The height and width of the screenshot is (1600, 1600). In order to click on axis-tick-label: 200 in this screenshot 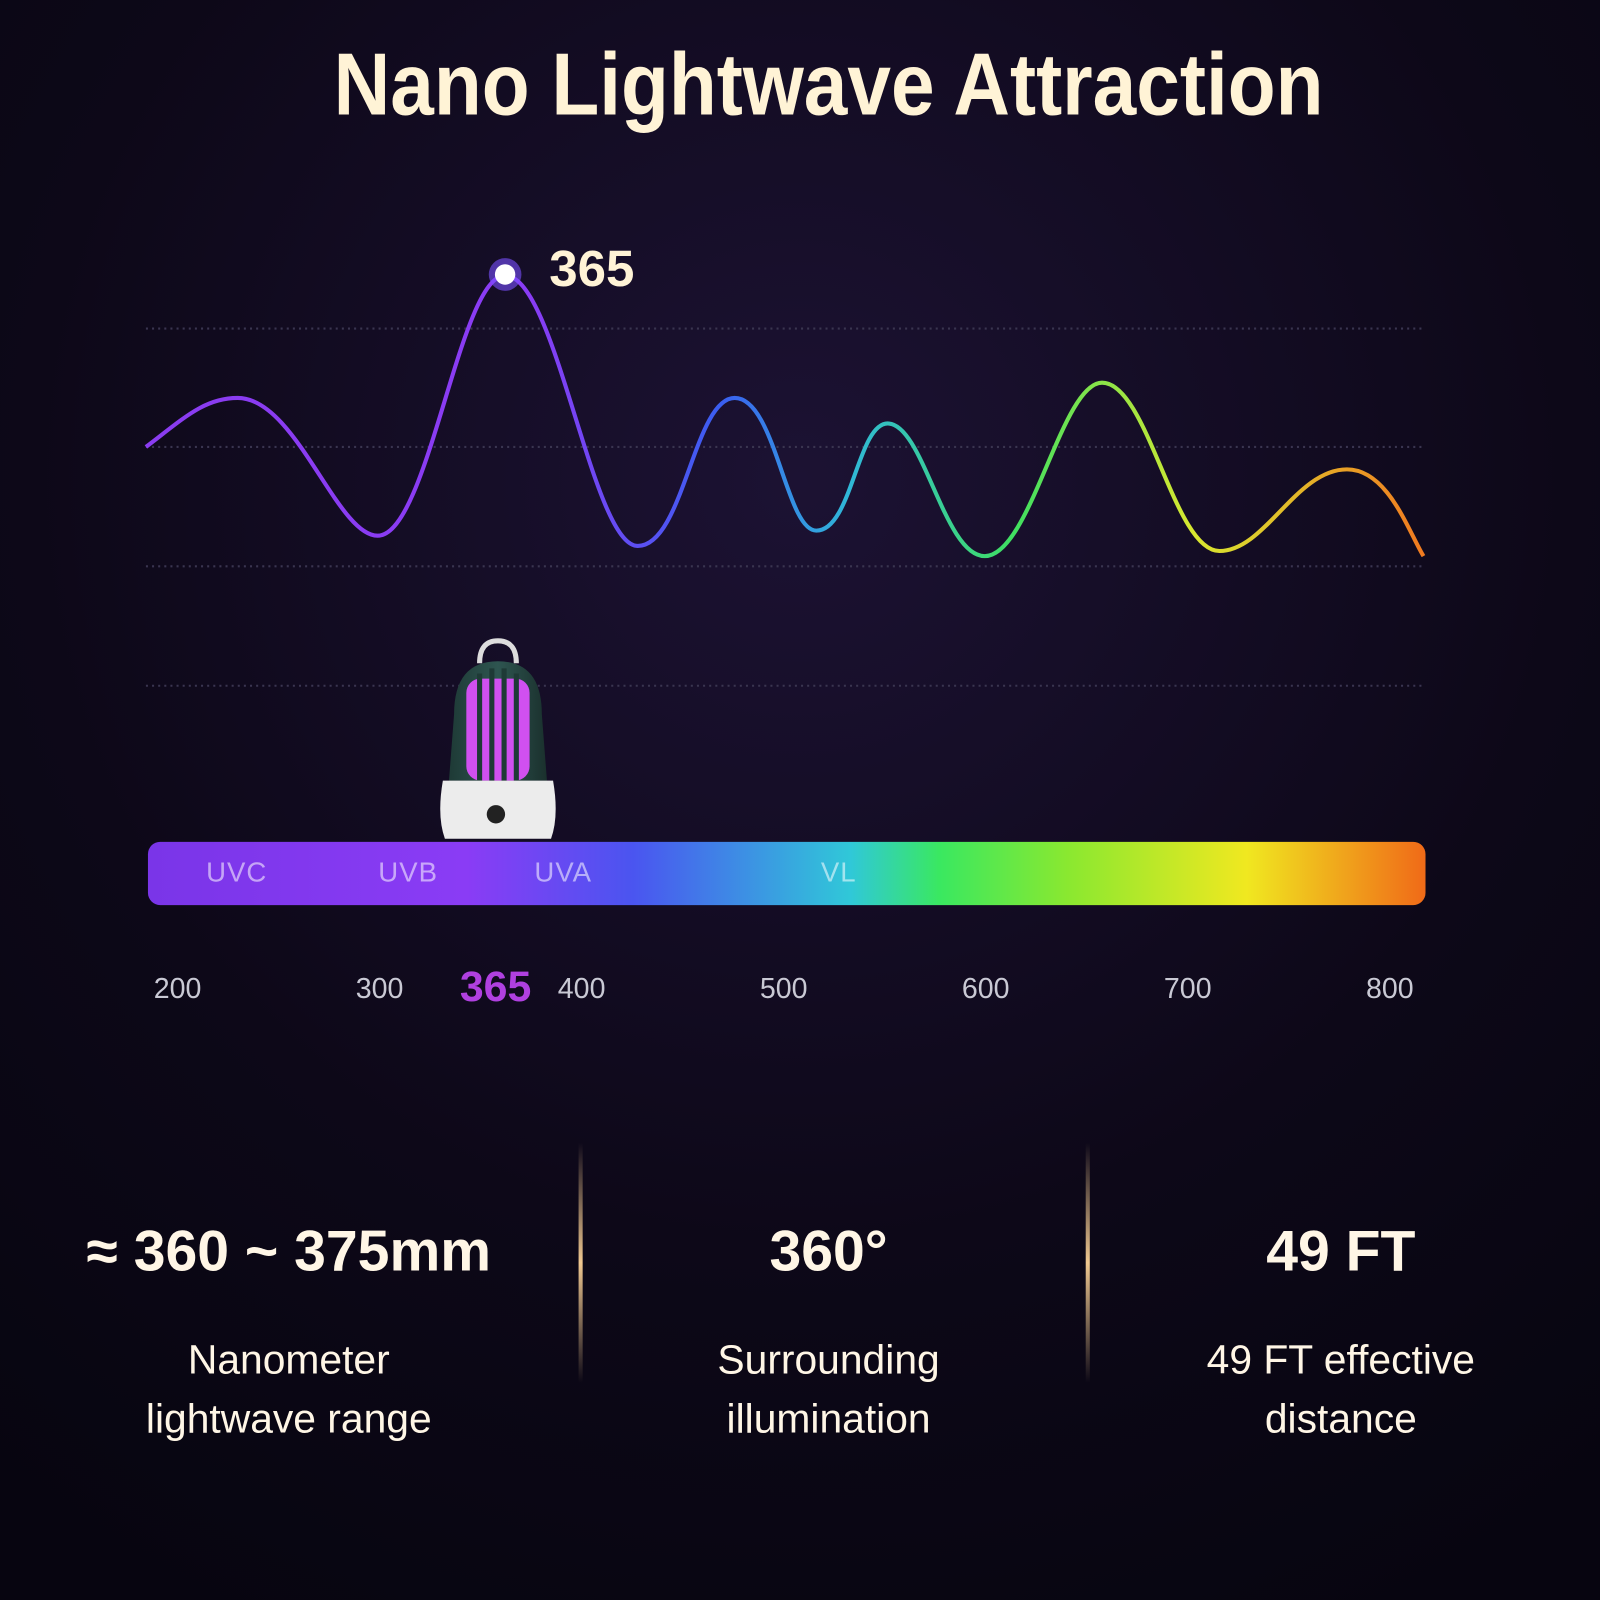, I will do `click(178, 989)`.